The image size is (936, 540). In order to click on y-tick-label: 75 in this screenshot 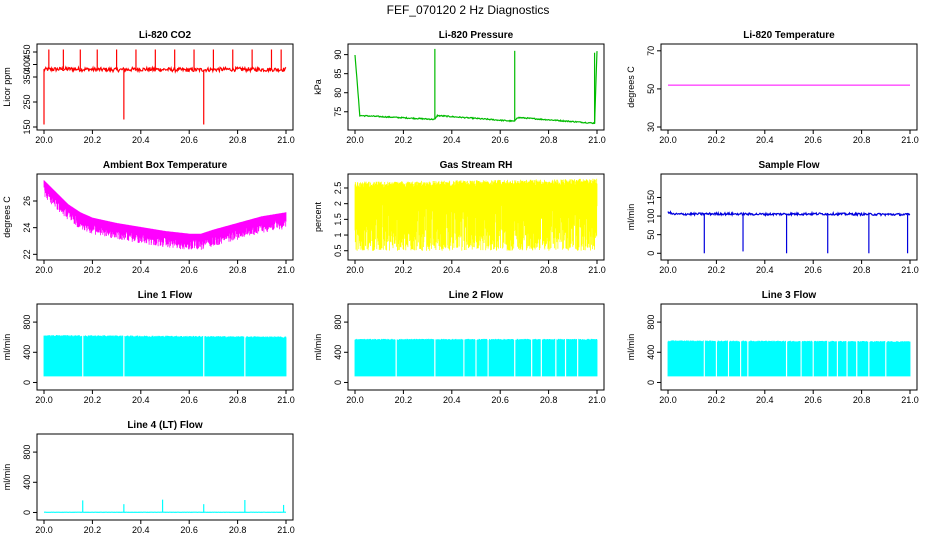, I will do `click(338, 112)`.